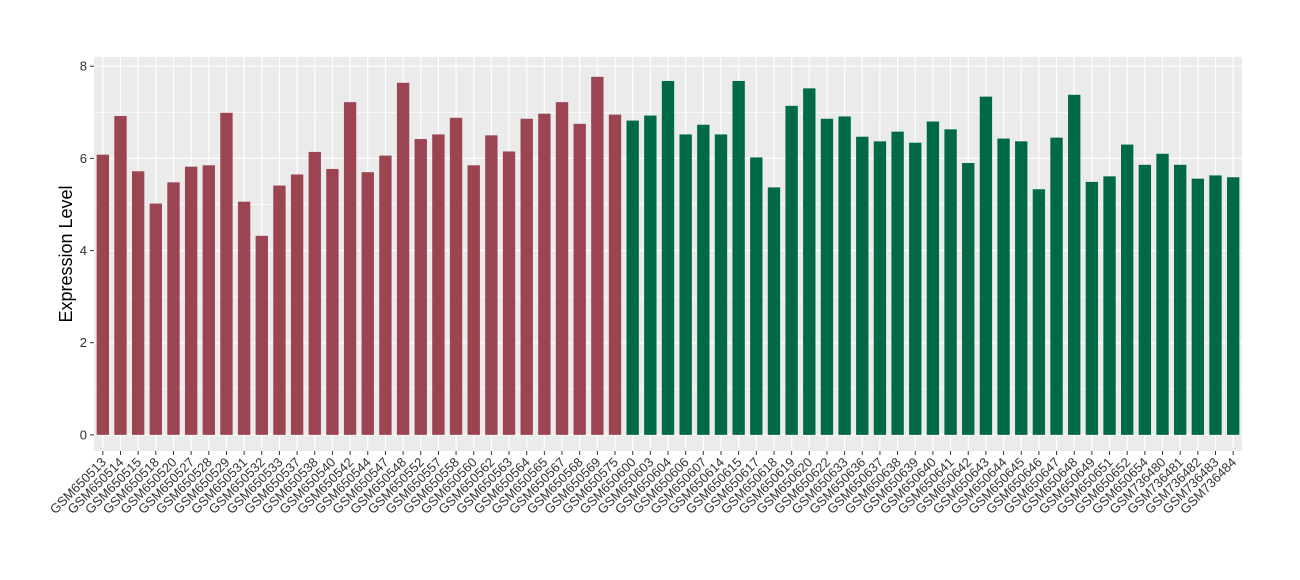 This screenshot has width=1300, height=580. What do you see at coordinates (774, 311) in the screenshot?
I see `bar-GSM650618` at bounding box center [774, 311].